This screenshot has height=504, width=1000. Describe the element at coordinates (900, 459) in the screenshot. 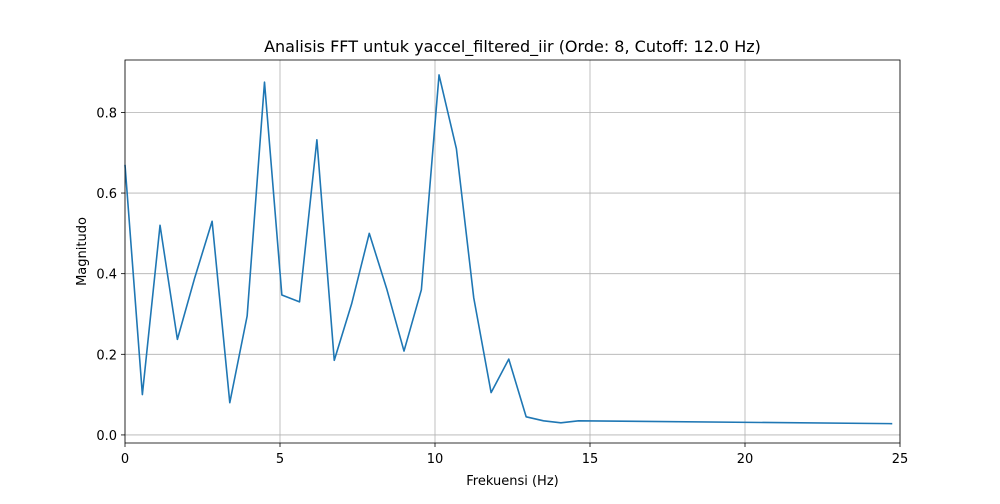

I see `x-tick-label: 25` at that location.